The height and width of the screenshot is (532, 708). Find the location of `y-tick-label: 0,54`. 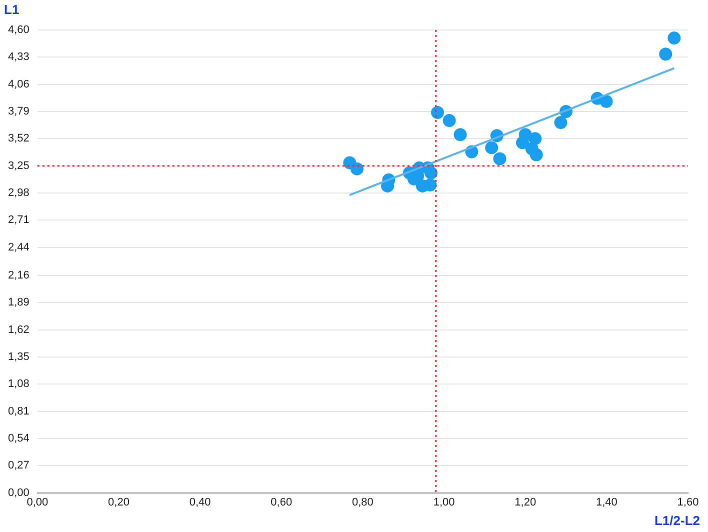

y-tick-label: 0,54 is located at coordinates (19, 438).